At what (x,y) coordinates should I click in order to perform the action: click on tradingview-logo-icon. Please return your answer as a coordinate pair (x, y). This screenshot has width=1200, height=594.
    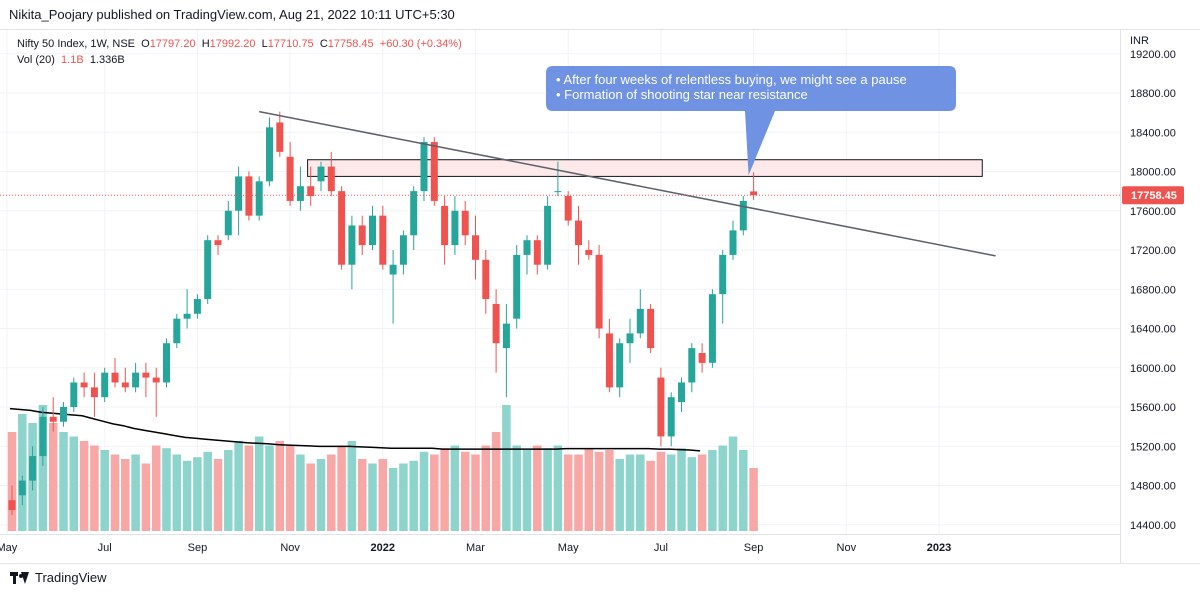
    Looking at the image, I should click on (20, 577).